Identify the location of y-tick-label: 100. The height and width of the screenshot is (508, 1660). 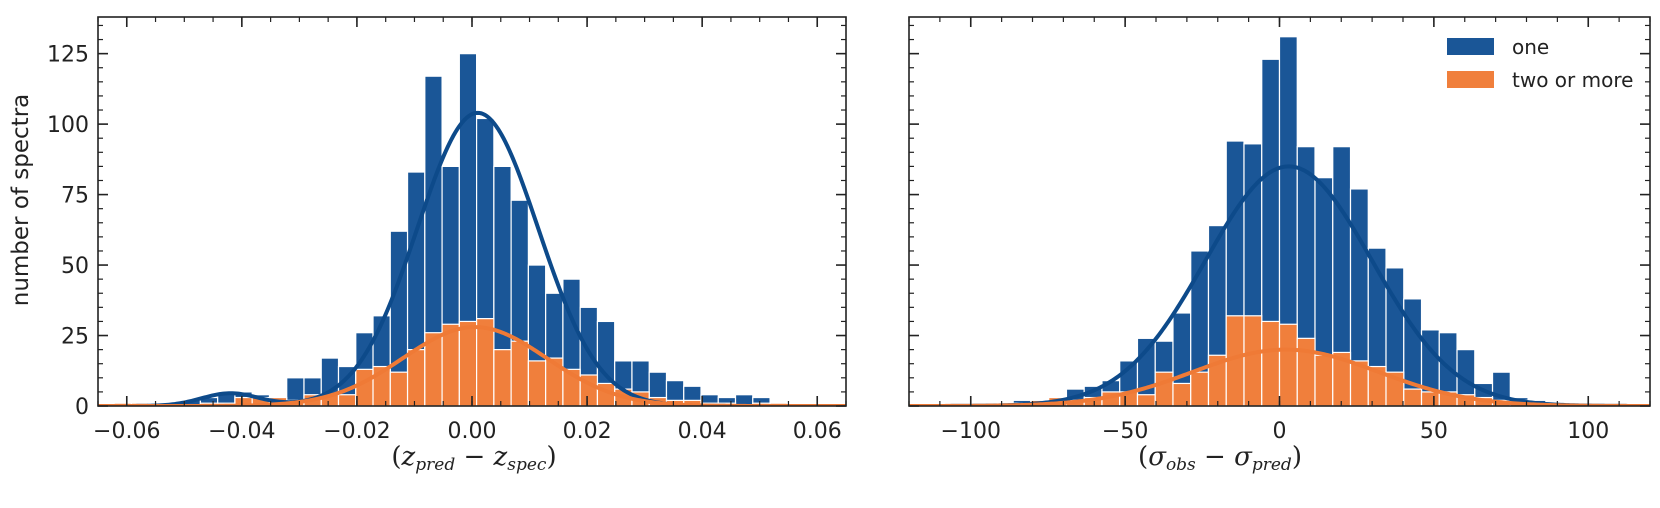
(68, 125).